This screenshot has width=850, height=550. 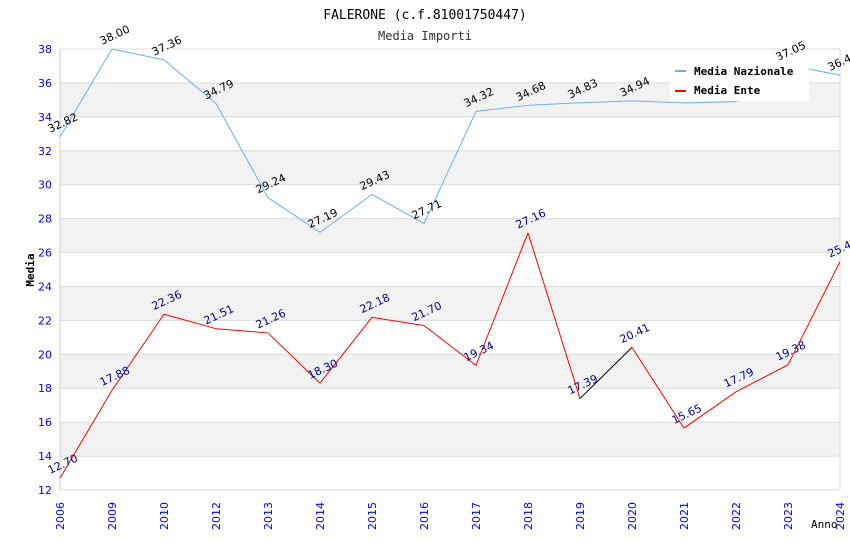 I want to click on y-tick-label: 30, so click(x=45, y=185).